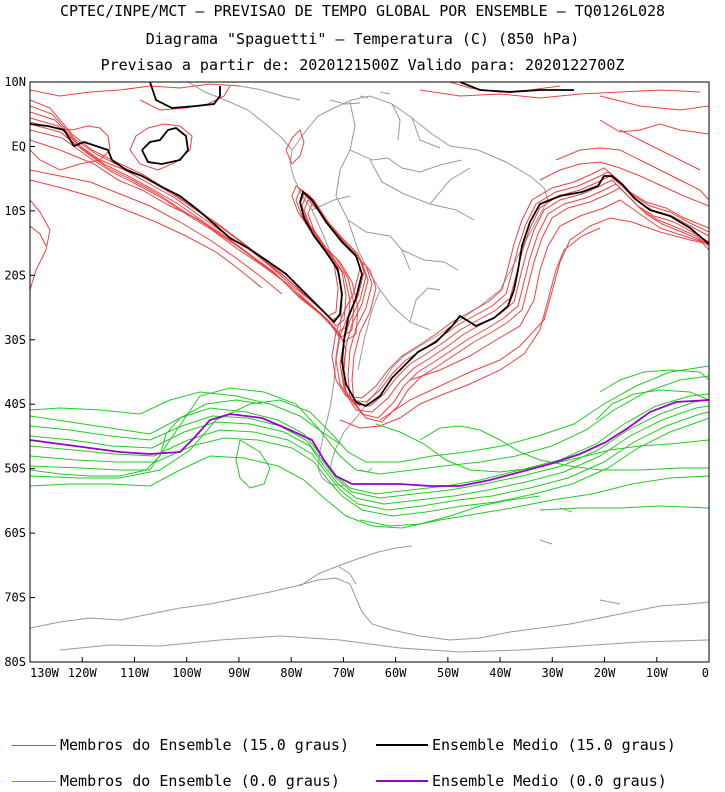  Describe the element at coordinates (15, 533) in the screenshot. I see `lat-label: 60S` at that location.